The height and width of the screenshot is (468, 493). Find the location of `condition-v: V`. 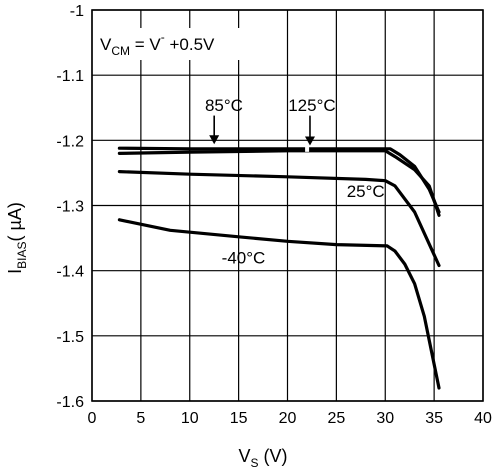

condition-v: V is located at coordinates (106, 44).